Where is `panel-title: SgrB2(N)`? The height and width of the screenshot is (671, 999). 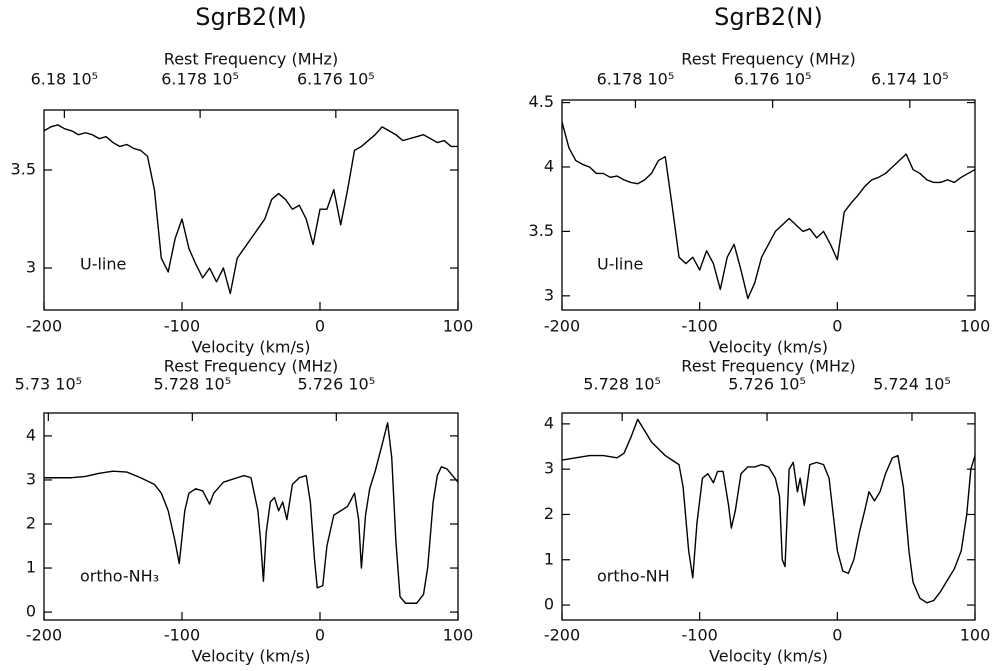
panel-title: SgrB2(N) is located at coordinates (768, 17).